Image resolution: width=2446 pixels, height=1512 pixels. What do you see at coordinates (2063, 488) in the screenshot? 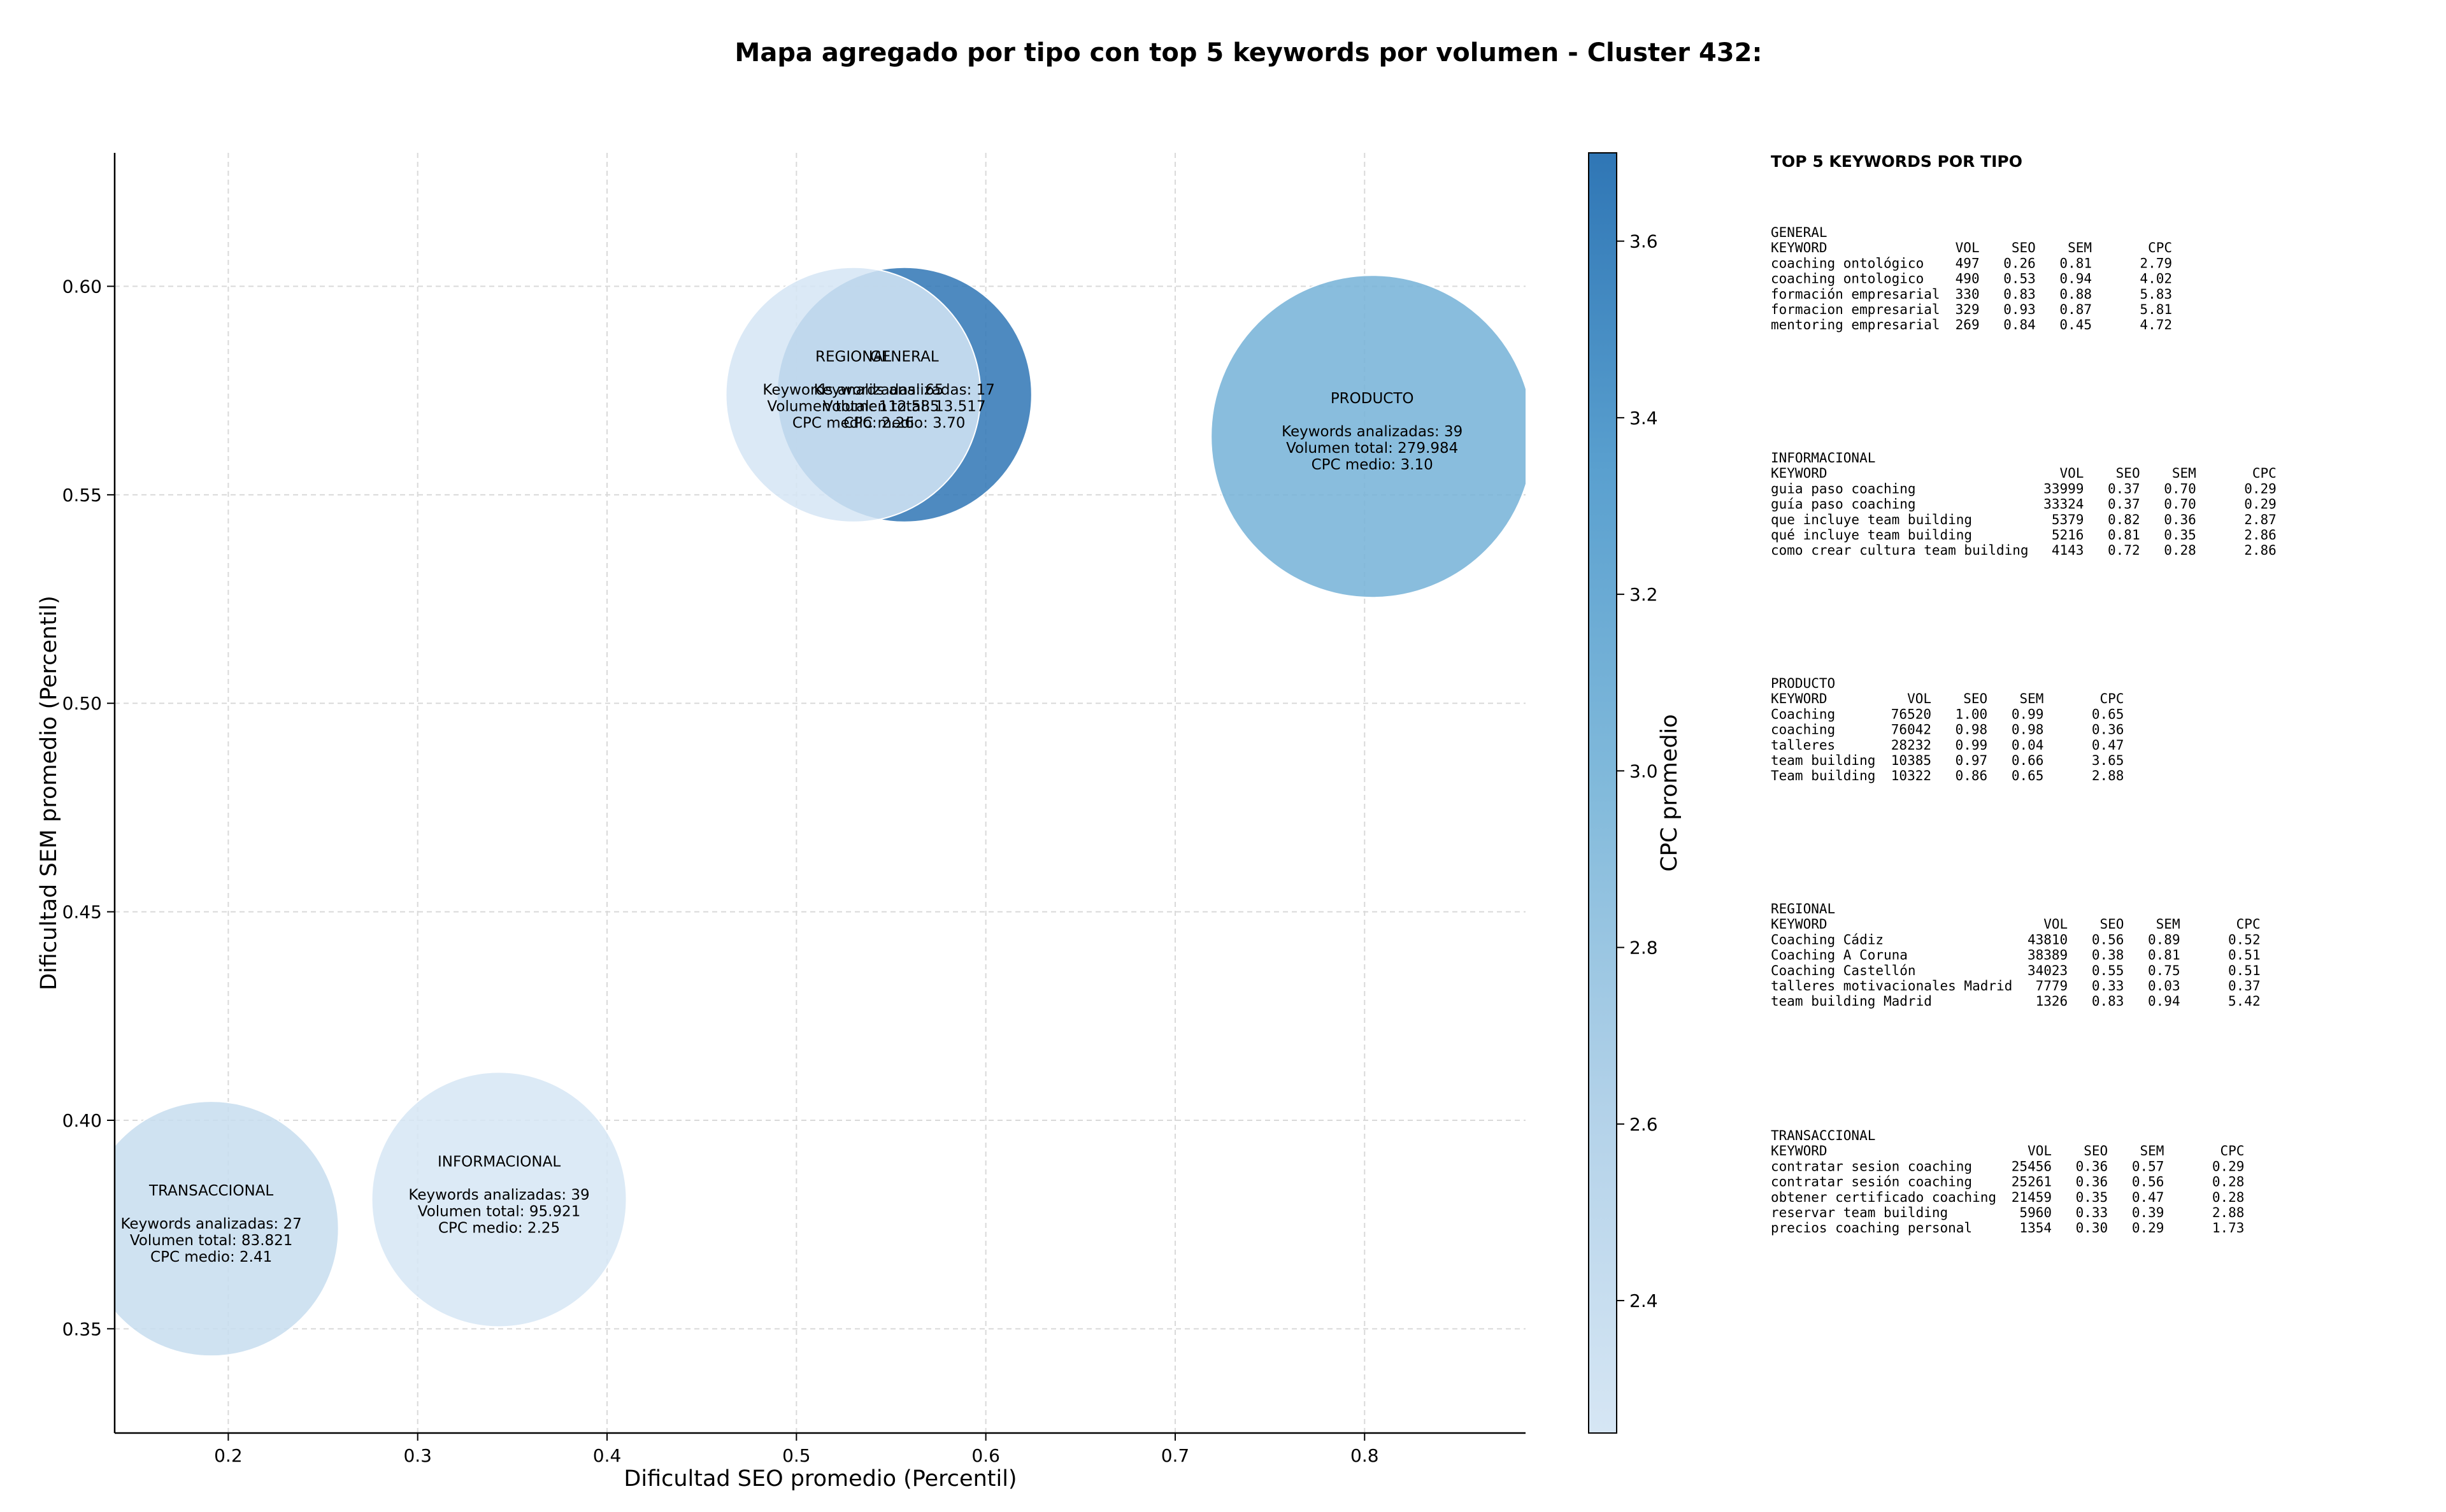
I see `panel-cell-informacional-0-1: 33999` at bounding box center [2063, 488].